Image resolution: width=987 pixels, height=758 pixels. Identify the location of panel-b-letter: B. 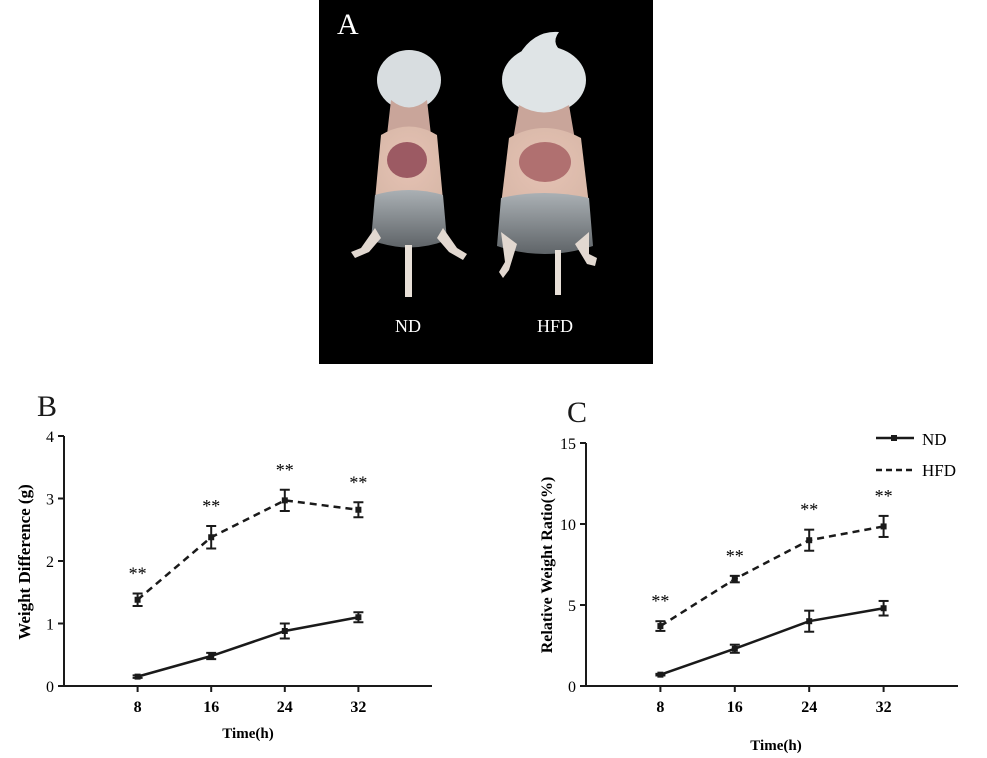
(47, 406).